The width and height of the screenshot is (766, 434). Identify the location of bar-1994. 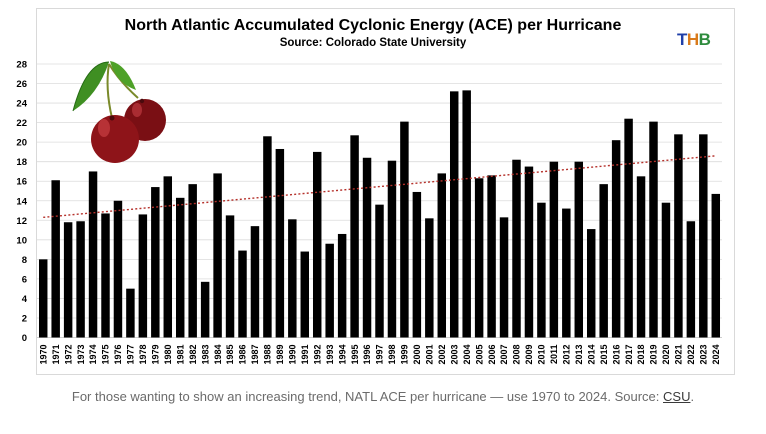
(342, 285).